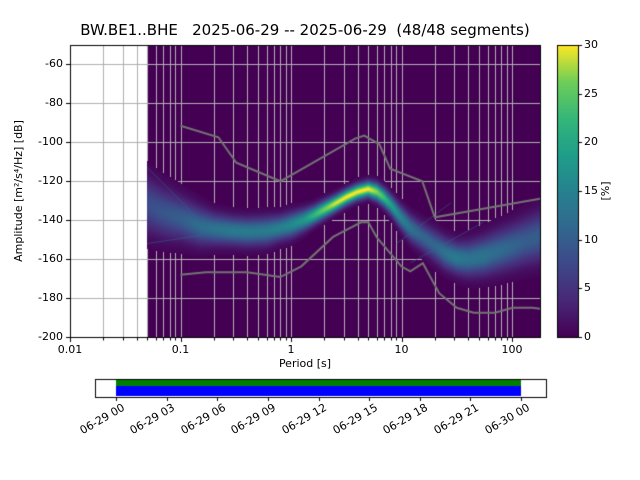 This screenshot has width=640, height=480. Describe the element at coordinates (587, 336) in the screenshot. I see `colorbar-tick-label: 0` at that location.